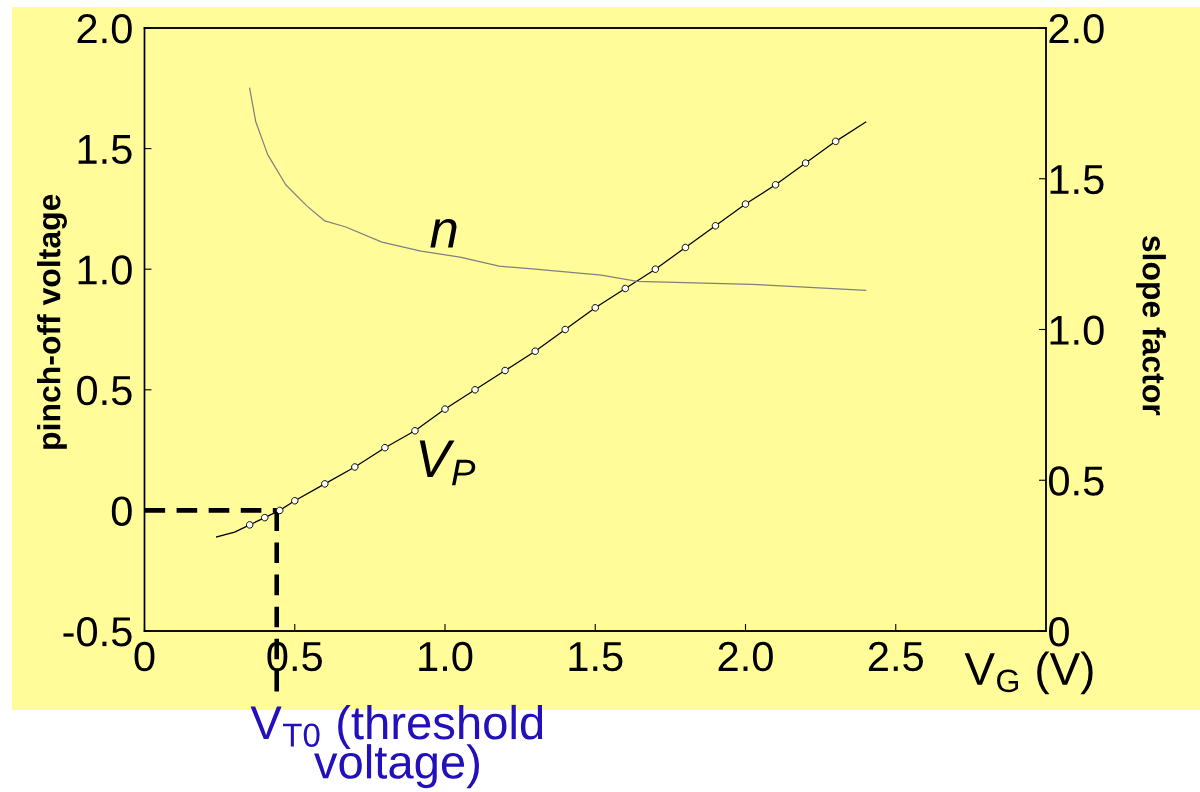 The width and height of the screenshot is (1200, 792). Describe the element at coordinates (396, 746) in the screenshot. I see `ref-line-label: V$_{T0}$ (threshold voltage)` at that location.